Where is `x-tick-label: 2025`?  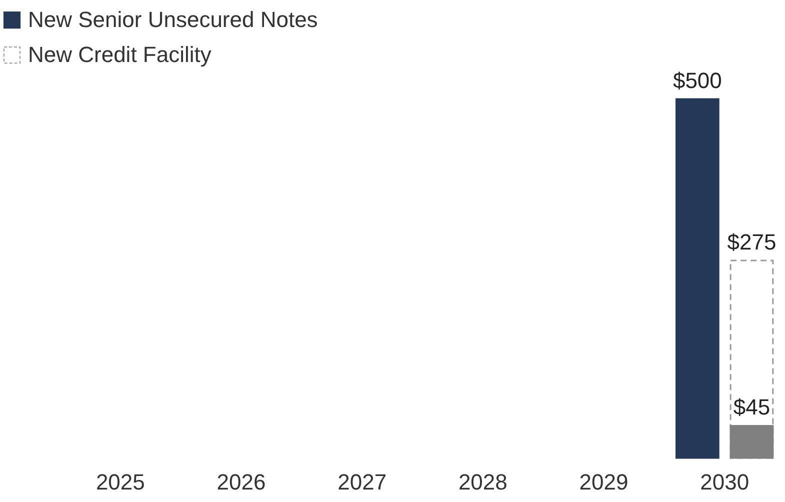
x-tick-label: 2025 is located at coordinates (120, 482).